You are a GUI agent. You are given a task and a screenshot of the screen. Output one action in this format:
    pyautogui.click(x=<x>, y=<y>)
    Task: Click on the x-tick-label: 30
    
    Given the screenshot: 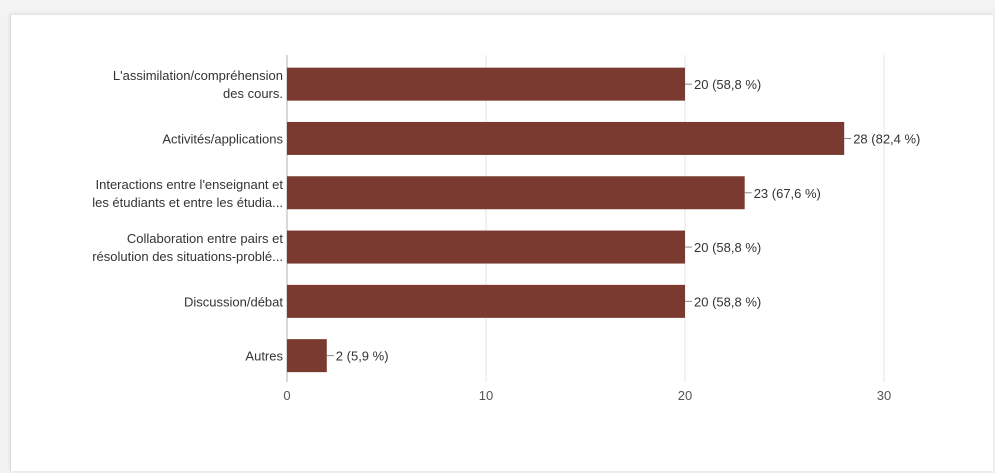 What is the action you would take?
    pyautogui.click(x=884, y=395)
    